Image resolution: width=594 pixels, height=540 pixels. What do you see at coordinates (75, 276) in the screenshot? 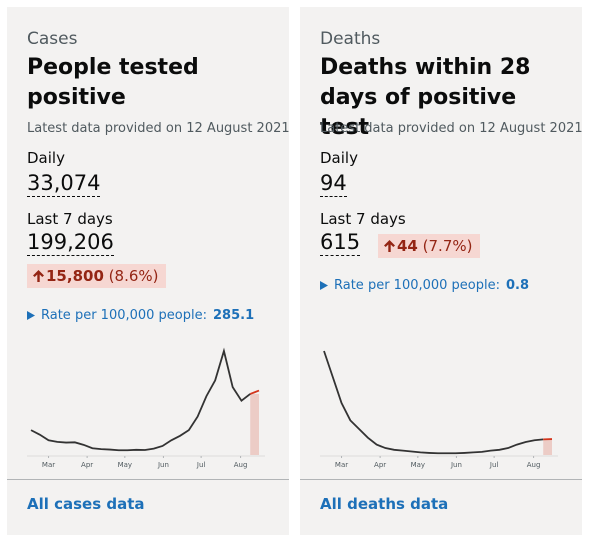
I see `change-value: 15,800` at bounding box center [75, 276].